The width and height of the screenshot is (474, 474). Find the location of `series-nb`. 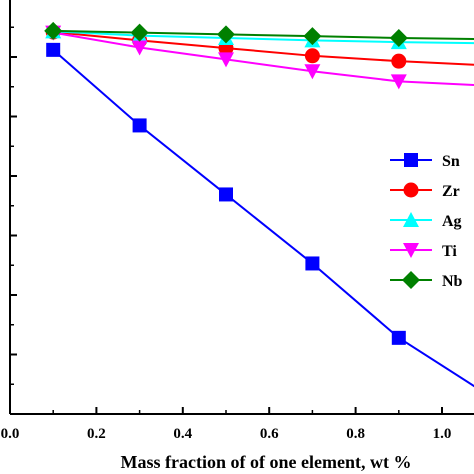

series-nb is located at coordinates (259, 34).